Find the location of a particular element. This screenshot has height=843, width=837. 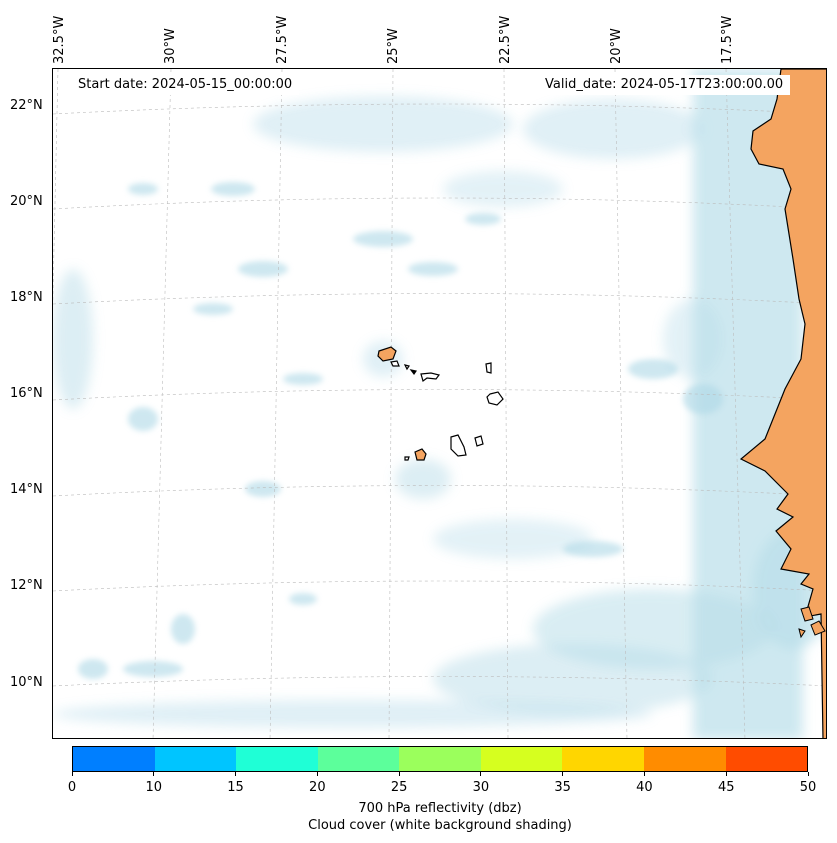

lat-label-10n: 10°N is located at coordinates (26, 682).